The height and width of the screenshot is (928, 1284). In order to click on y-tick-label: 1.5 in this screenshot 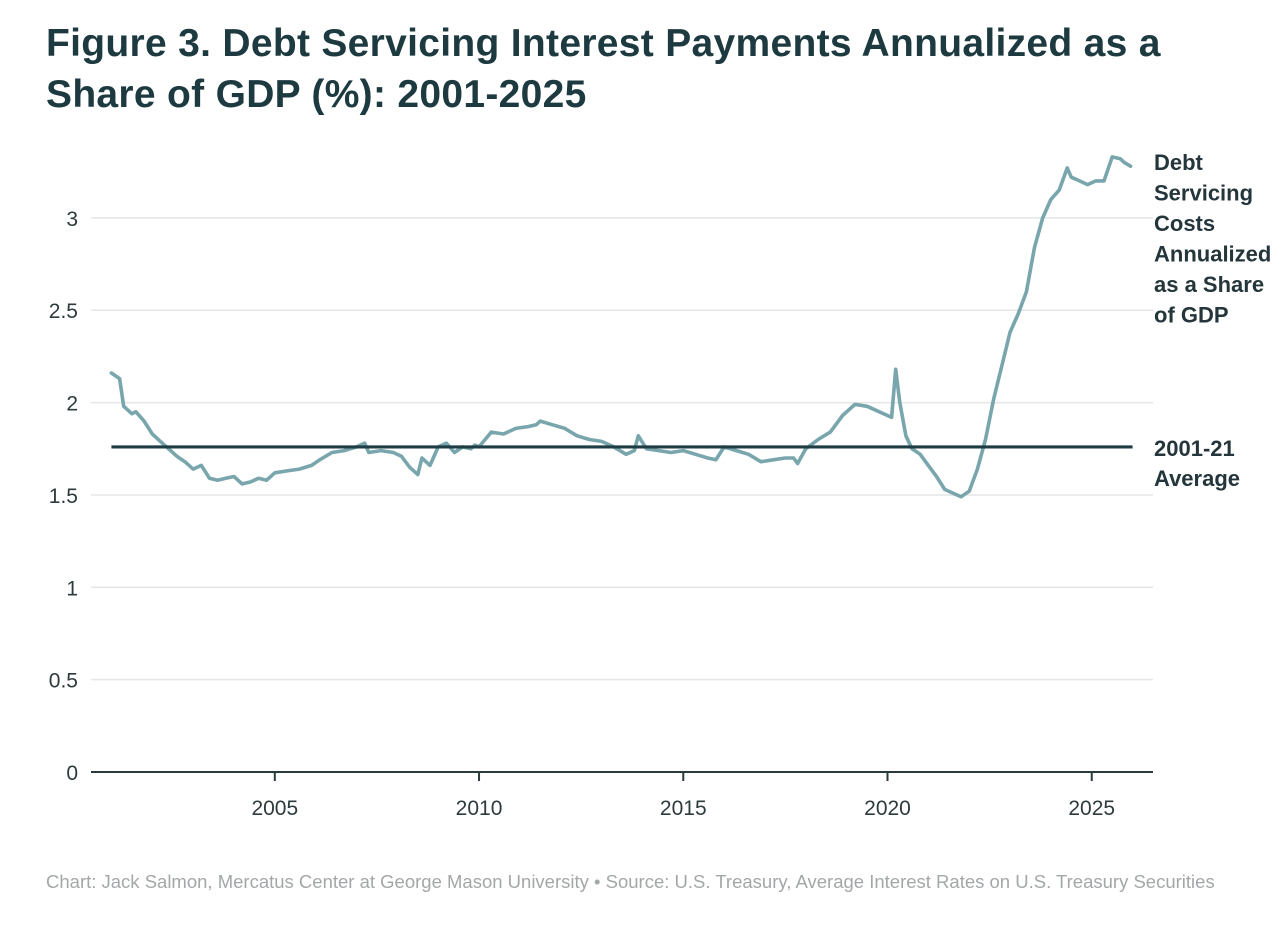, I will do `click(63, 496)`.